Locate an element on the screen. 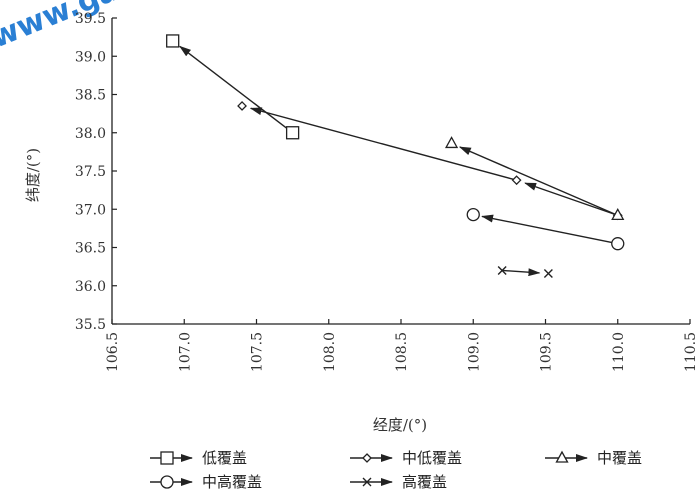 This screenshot has height=492, width=695. y-tick-label: 37.0 is located at coordinates (90, 210).